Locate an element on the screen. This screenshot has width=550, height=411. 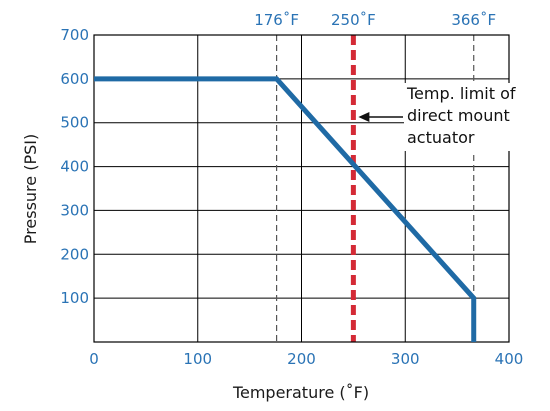
x-tick-label: 300 is located at coordinates (405, 359).